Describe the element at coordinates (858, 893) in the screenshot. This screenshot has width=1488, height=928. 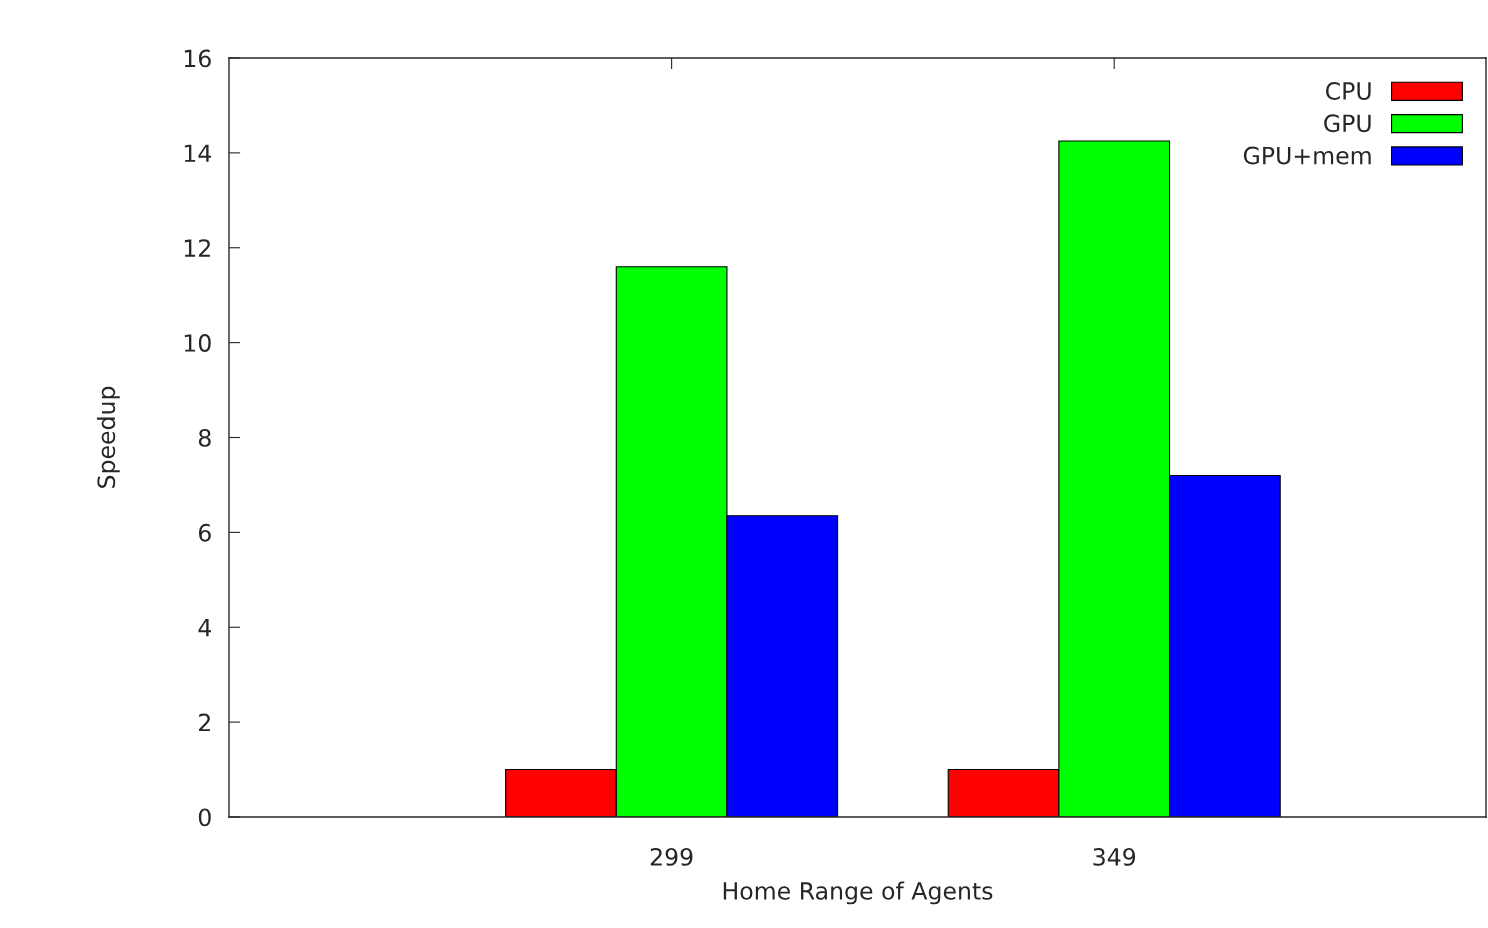
I see `x-axis-title: Home Range of Agents` at that location.